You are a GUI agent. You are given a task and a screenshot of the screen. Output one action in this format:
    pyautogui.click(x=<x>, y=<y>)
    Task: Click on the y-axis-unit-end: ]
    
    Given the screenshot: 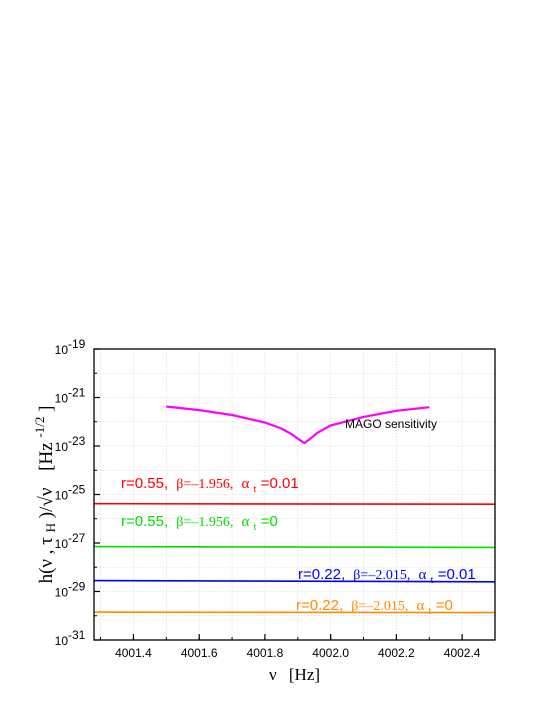 What is the action you would take?
    pyautogui.click(x=46, y=409)
    